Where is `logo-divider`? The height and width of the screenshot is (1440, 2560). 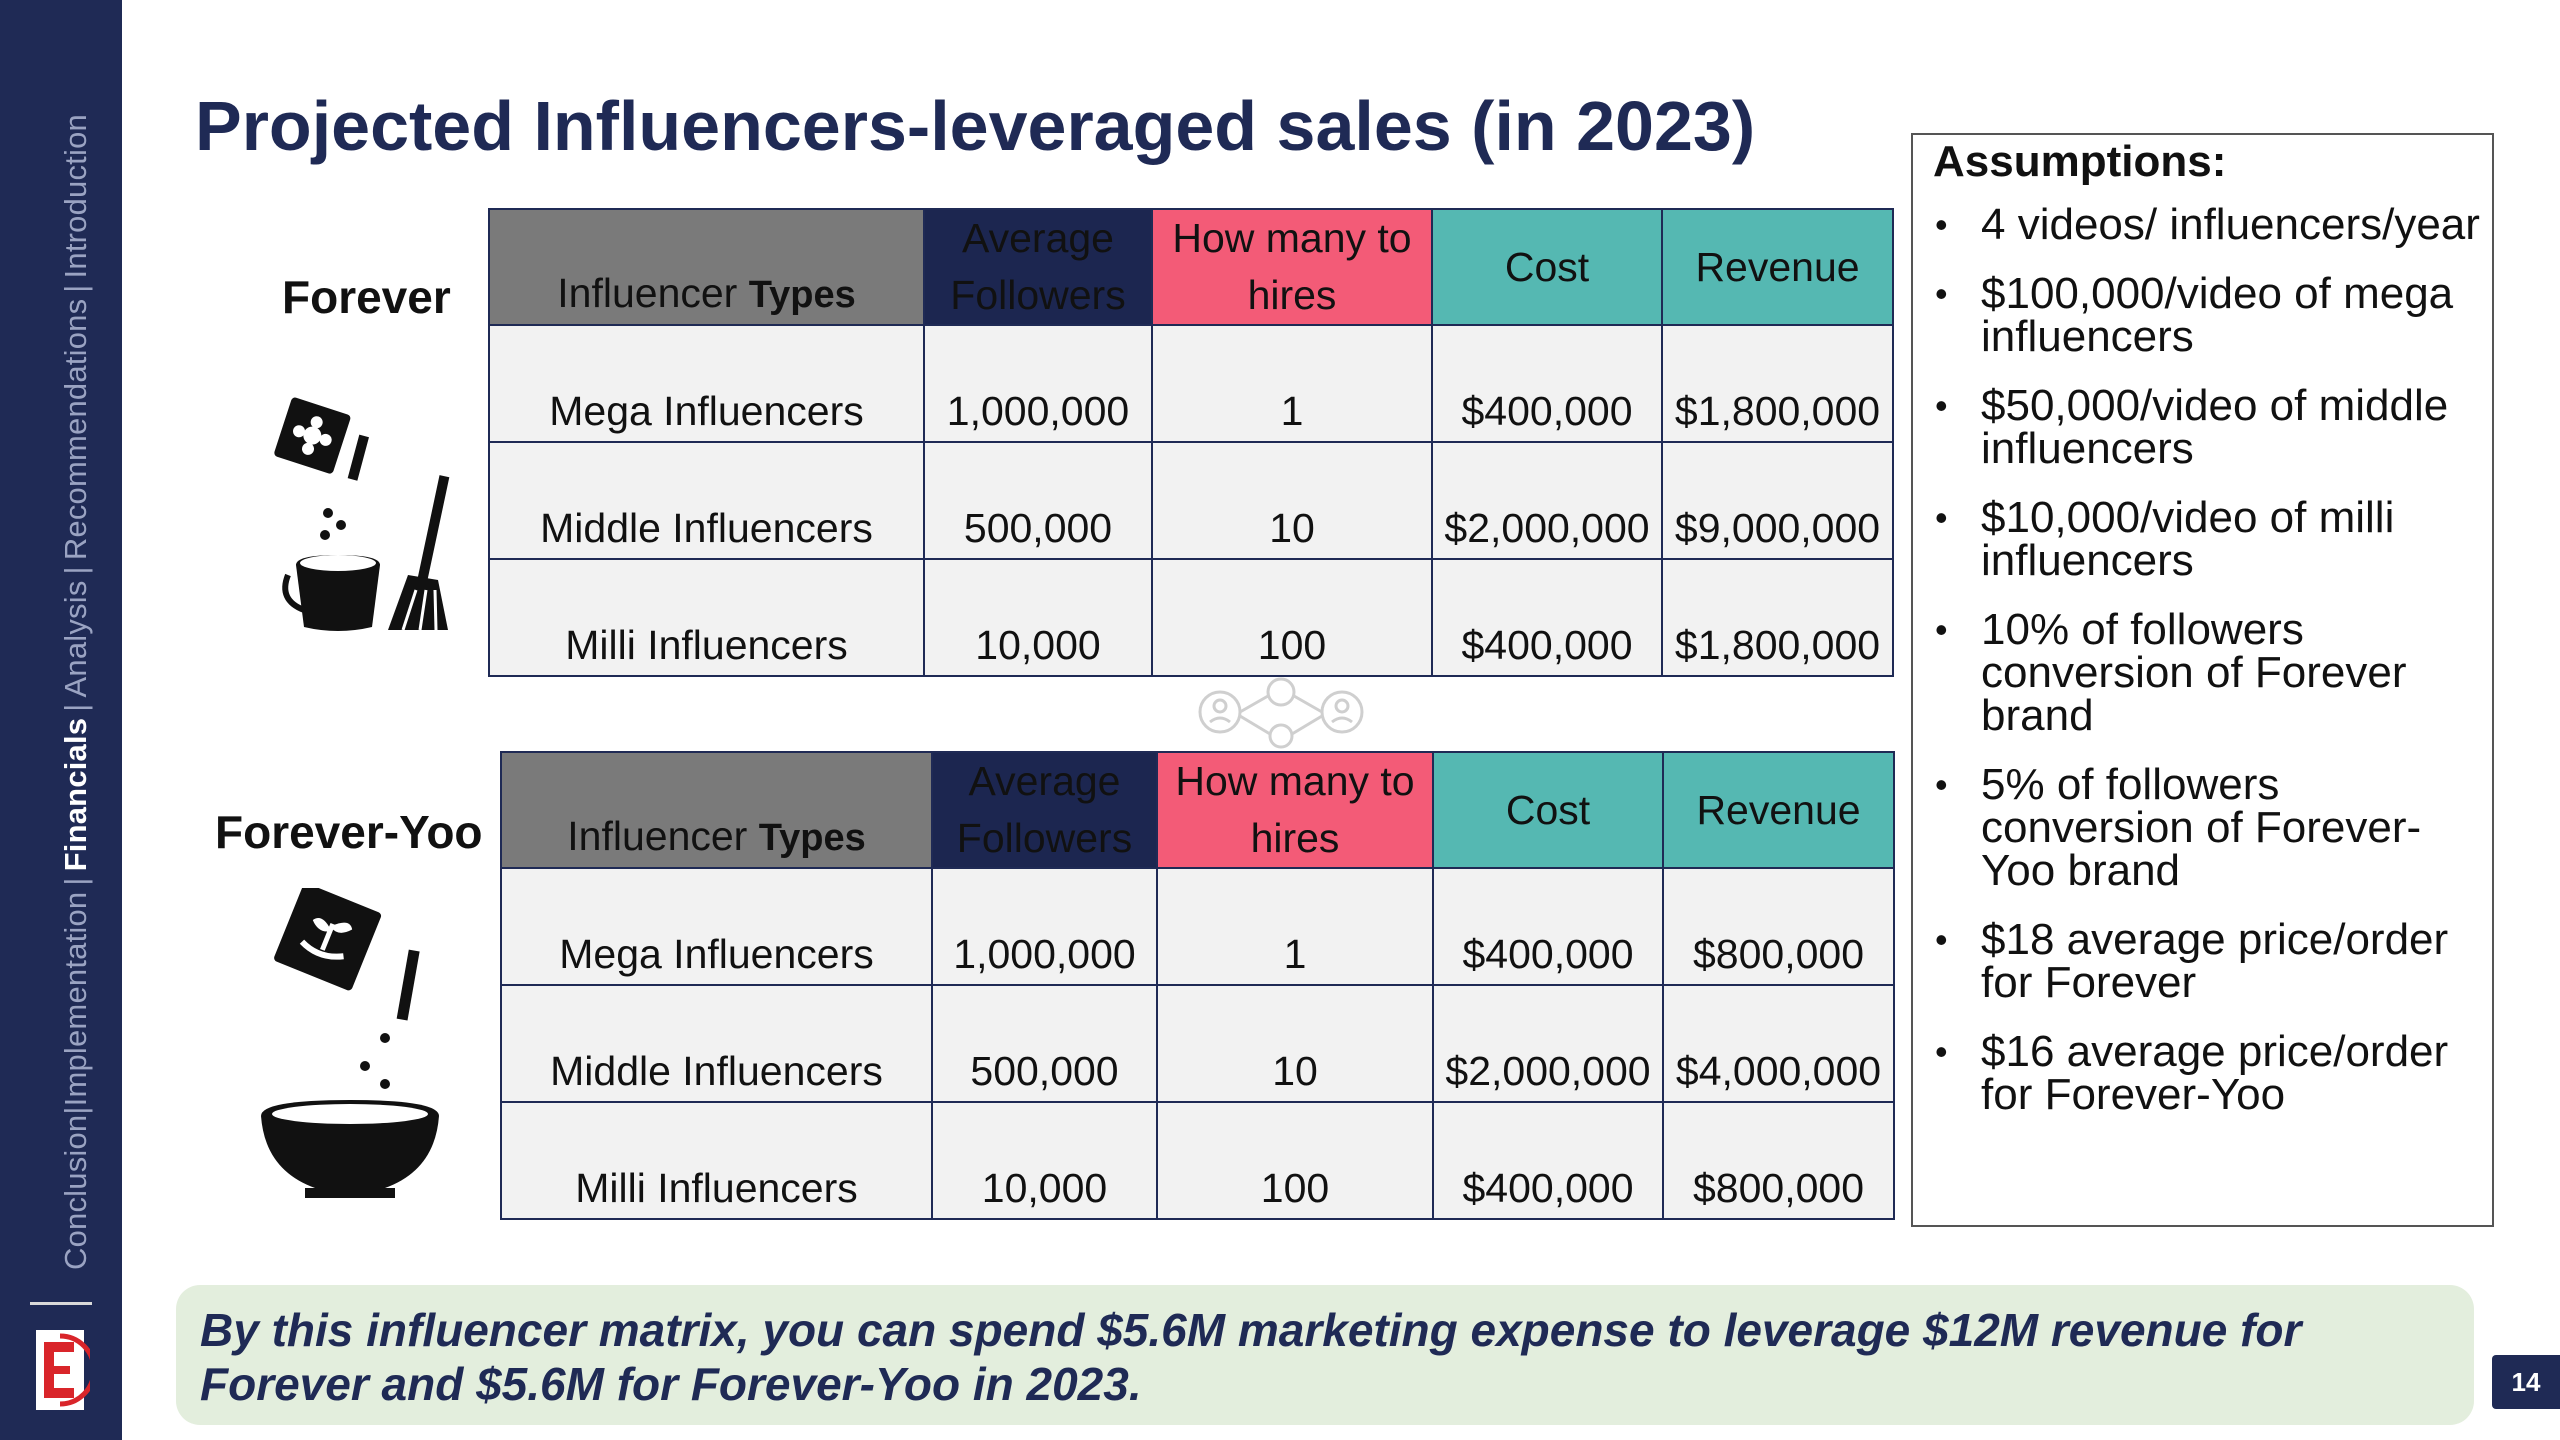
logo-divider is located at coordinates (61, 1303).